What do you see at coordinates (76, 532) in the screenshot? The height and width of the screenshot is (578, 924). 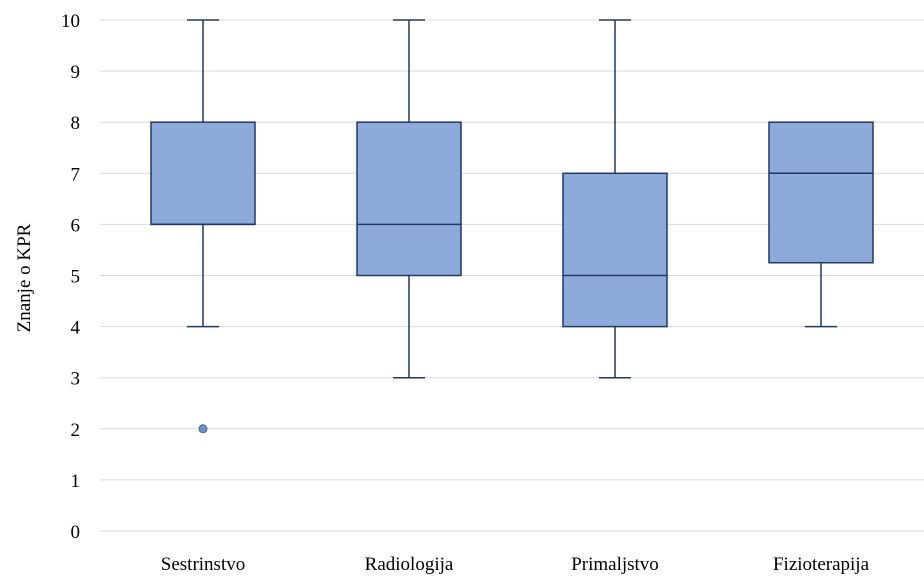 I see `y-tick-label: 0` at bounding box center [76, 532].